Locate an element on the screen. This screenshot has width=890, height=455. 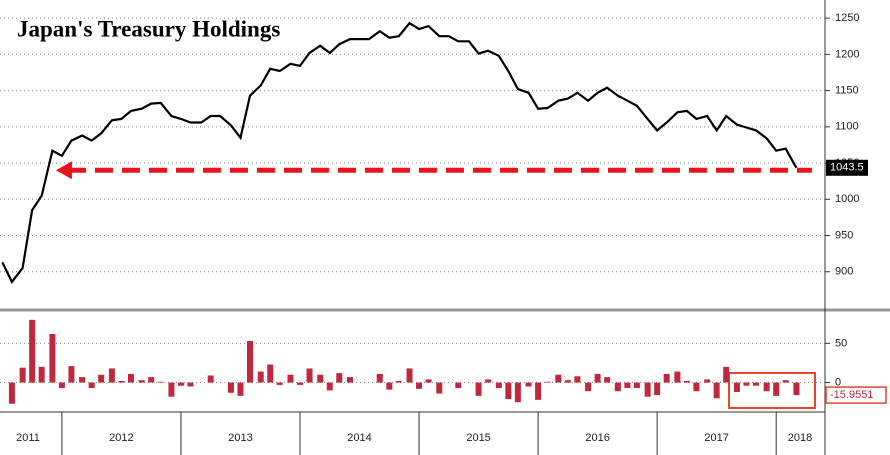
x-tick-label: 2017 is located at coordinates (716, 438).